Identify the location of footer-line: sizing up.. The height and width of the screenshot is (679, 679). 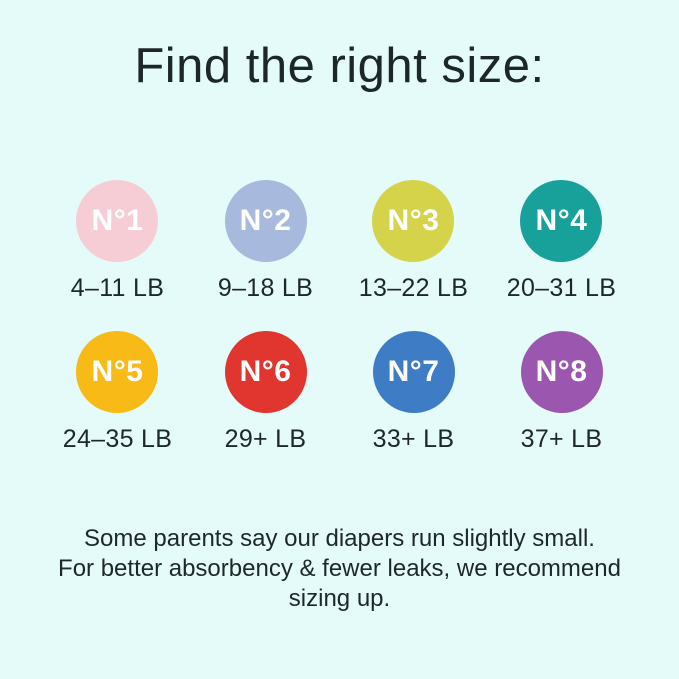
(339, 598).